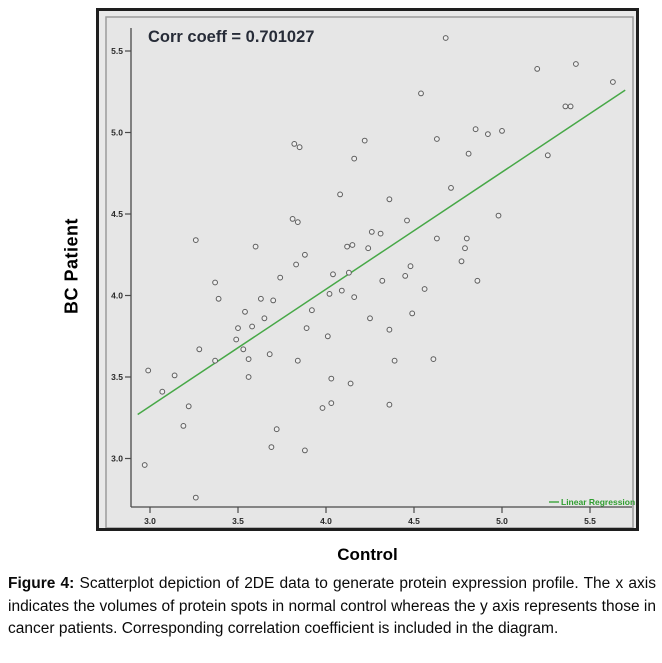 Image resolution: width=662 pixels, height=663 pixels. Describe the element at coordinates (590, 521) in the screenshot. I see `x-tick-label: 5.5` at that location.